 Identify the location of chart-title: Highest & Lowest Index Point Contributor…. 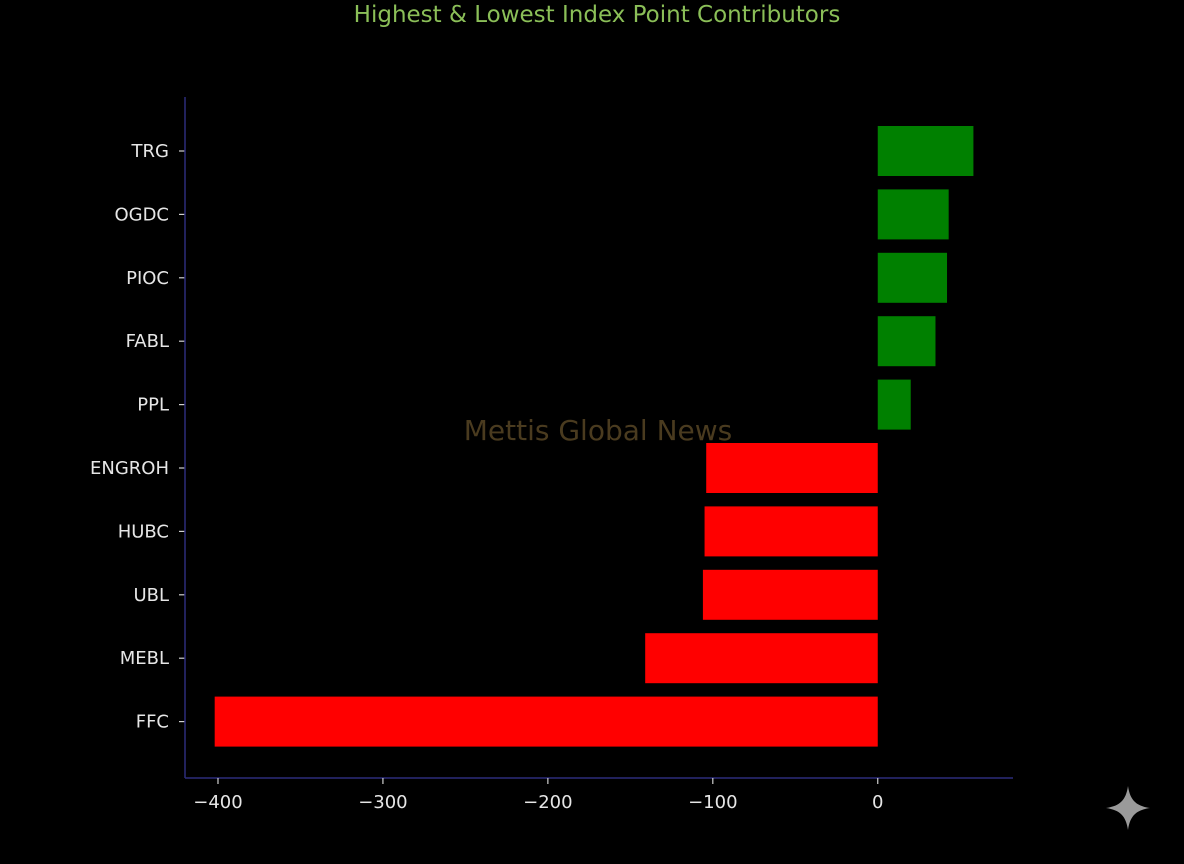
(597, 15).